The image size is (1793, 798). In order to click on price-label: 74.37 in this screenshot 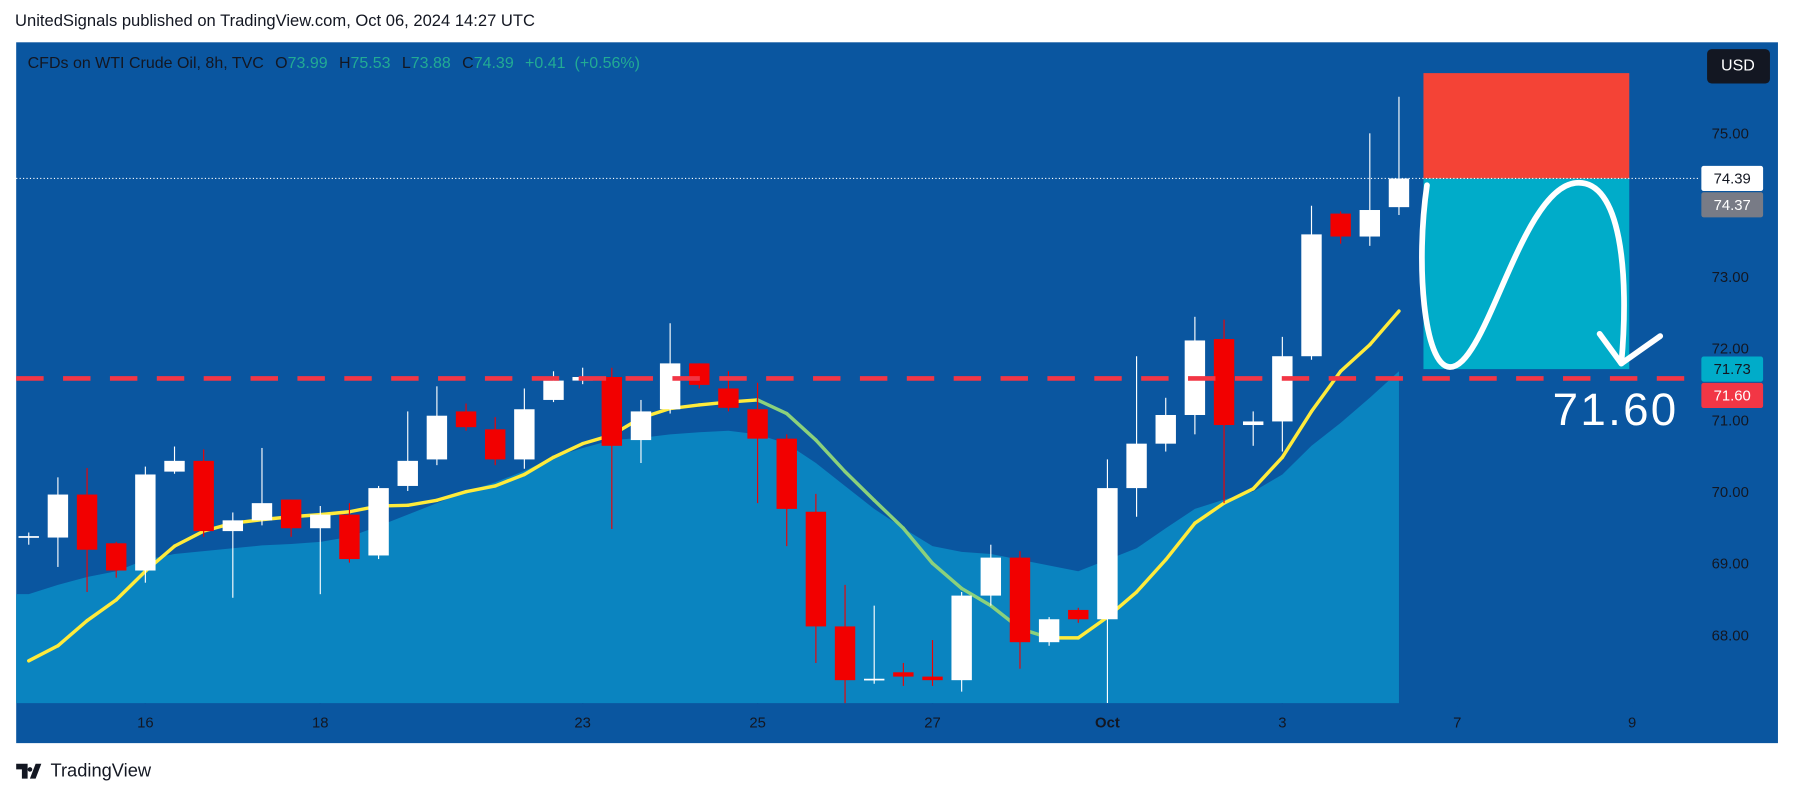, I will do `click(1732, 206)`.